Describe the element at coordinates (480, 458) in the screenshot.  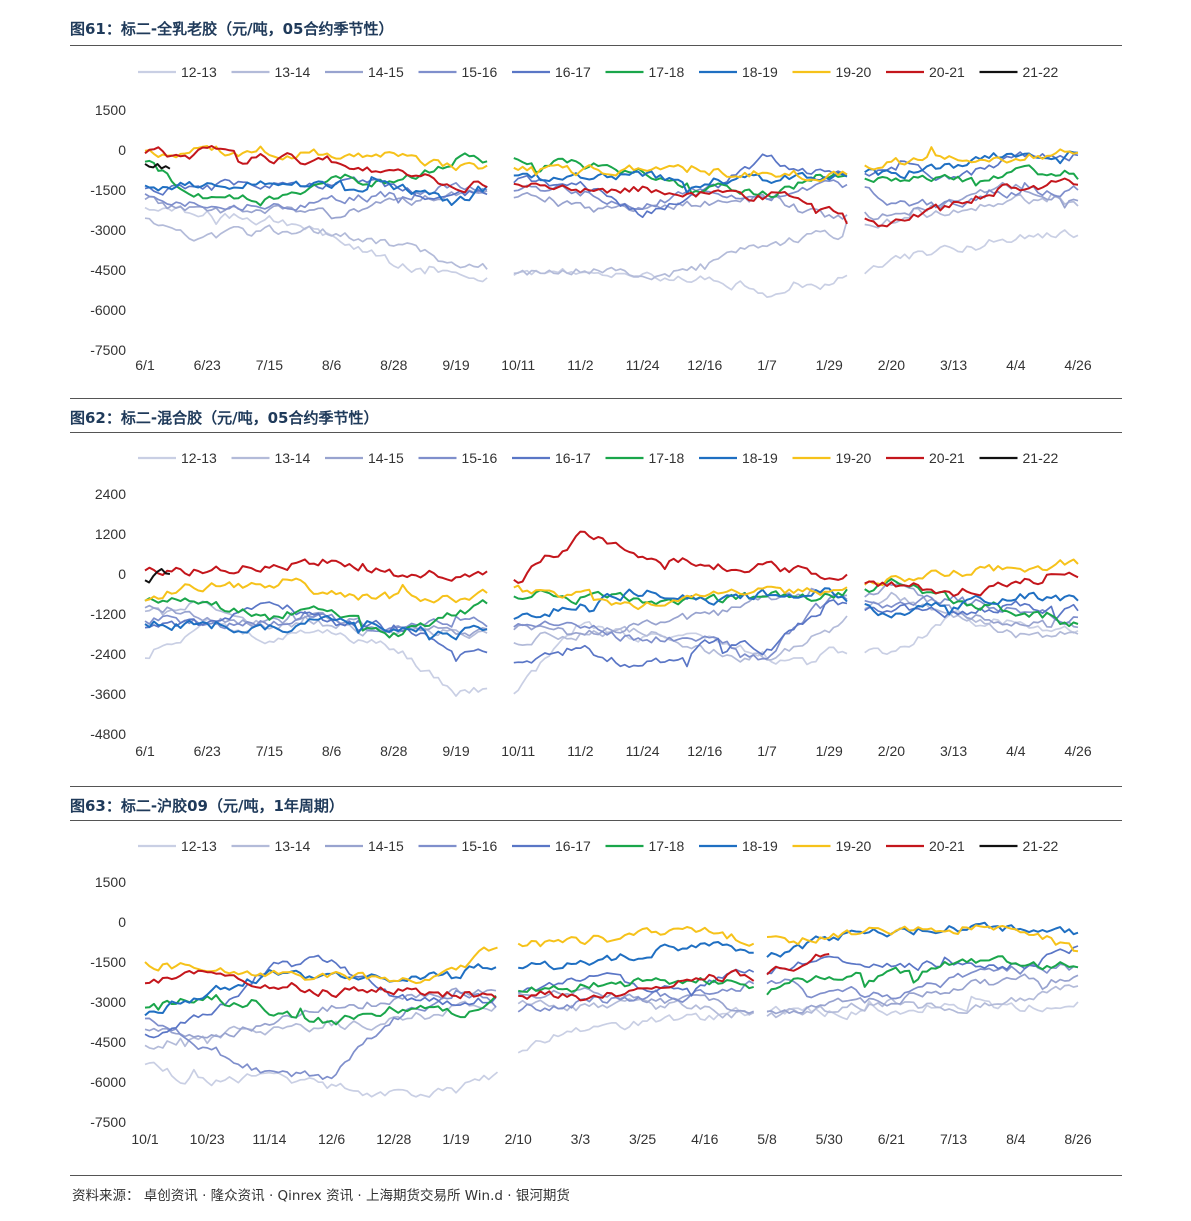
I see `legend-label-15-16: 15-16` at that location.